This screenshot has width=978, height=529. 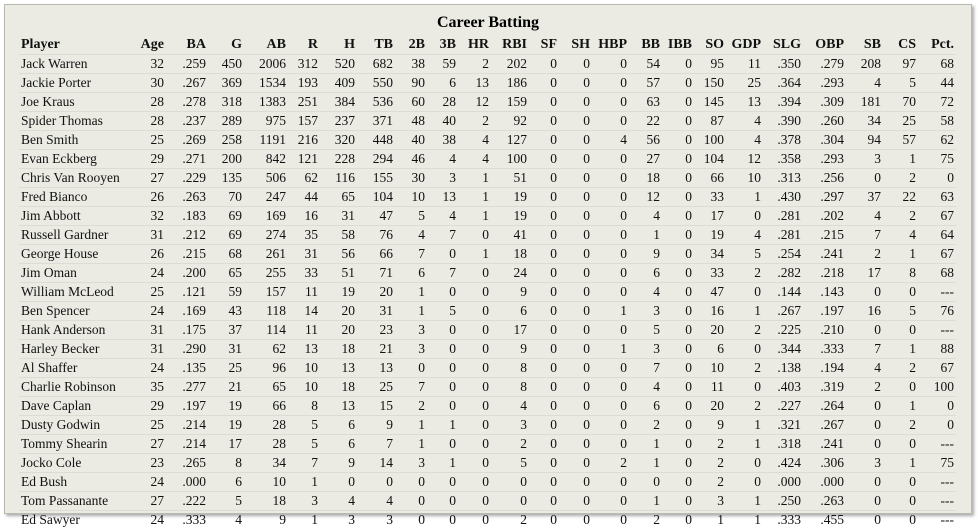 I want to click on column-header: OBP, so click(x=824, y=45).